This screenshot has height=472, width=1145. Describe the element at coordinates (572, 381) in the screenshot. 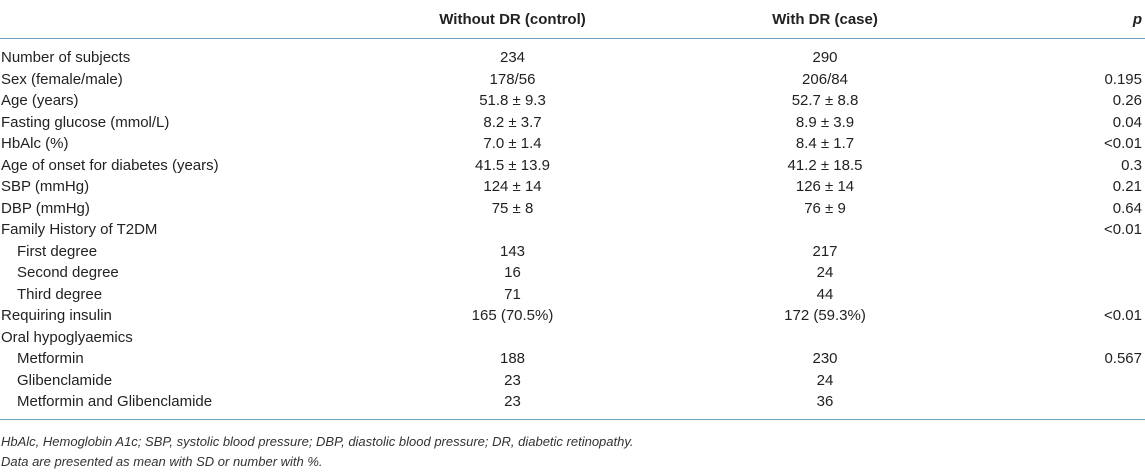

I see `table-row: Glibenclamide 23 24` at that location.